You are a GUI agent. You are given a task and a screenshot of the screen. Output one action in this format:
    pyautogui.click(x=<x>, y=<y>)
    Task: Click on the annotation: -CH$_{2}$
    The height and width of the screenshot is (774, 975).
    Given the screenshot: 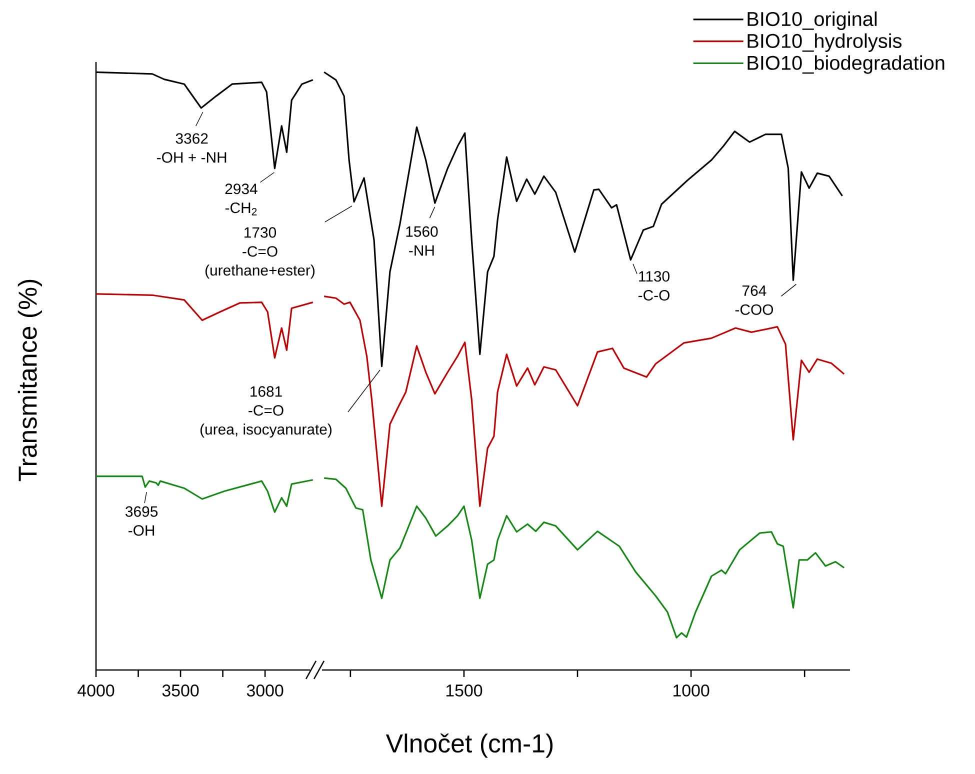 What is the action you would take?
    pyautogui.click(x=241, y=209)
    